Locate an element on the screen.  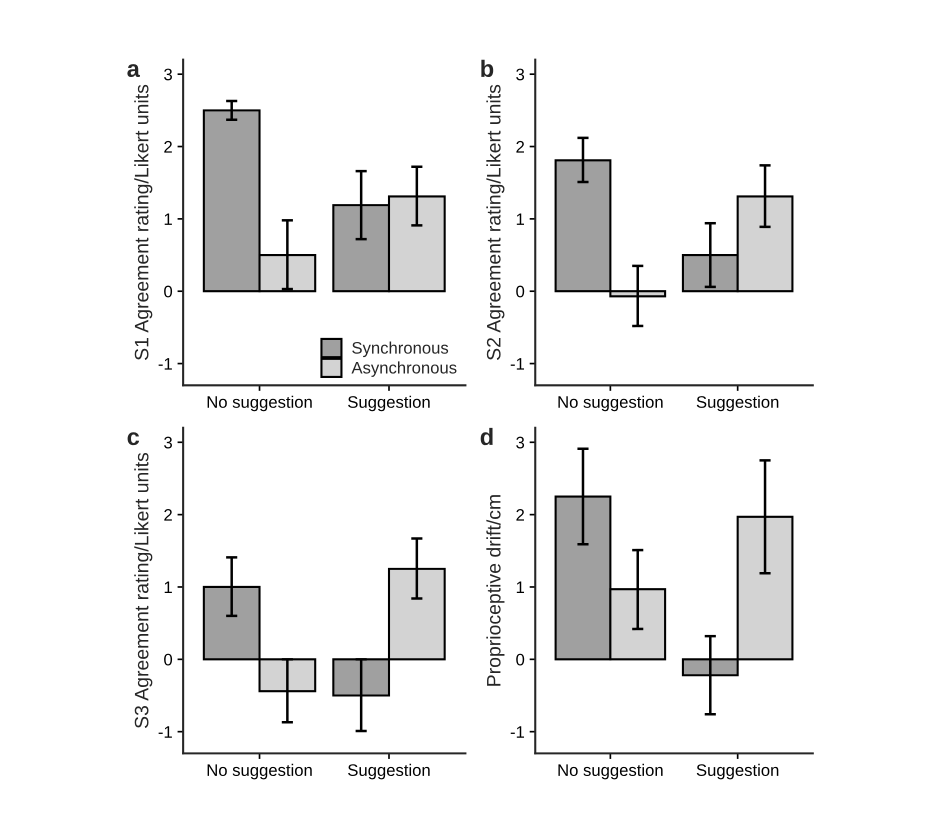
chart-title: a is located at coordinates (133, 71).